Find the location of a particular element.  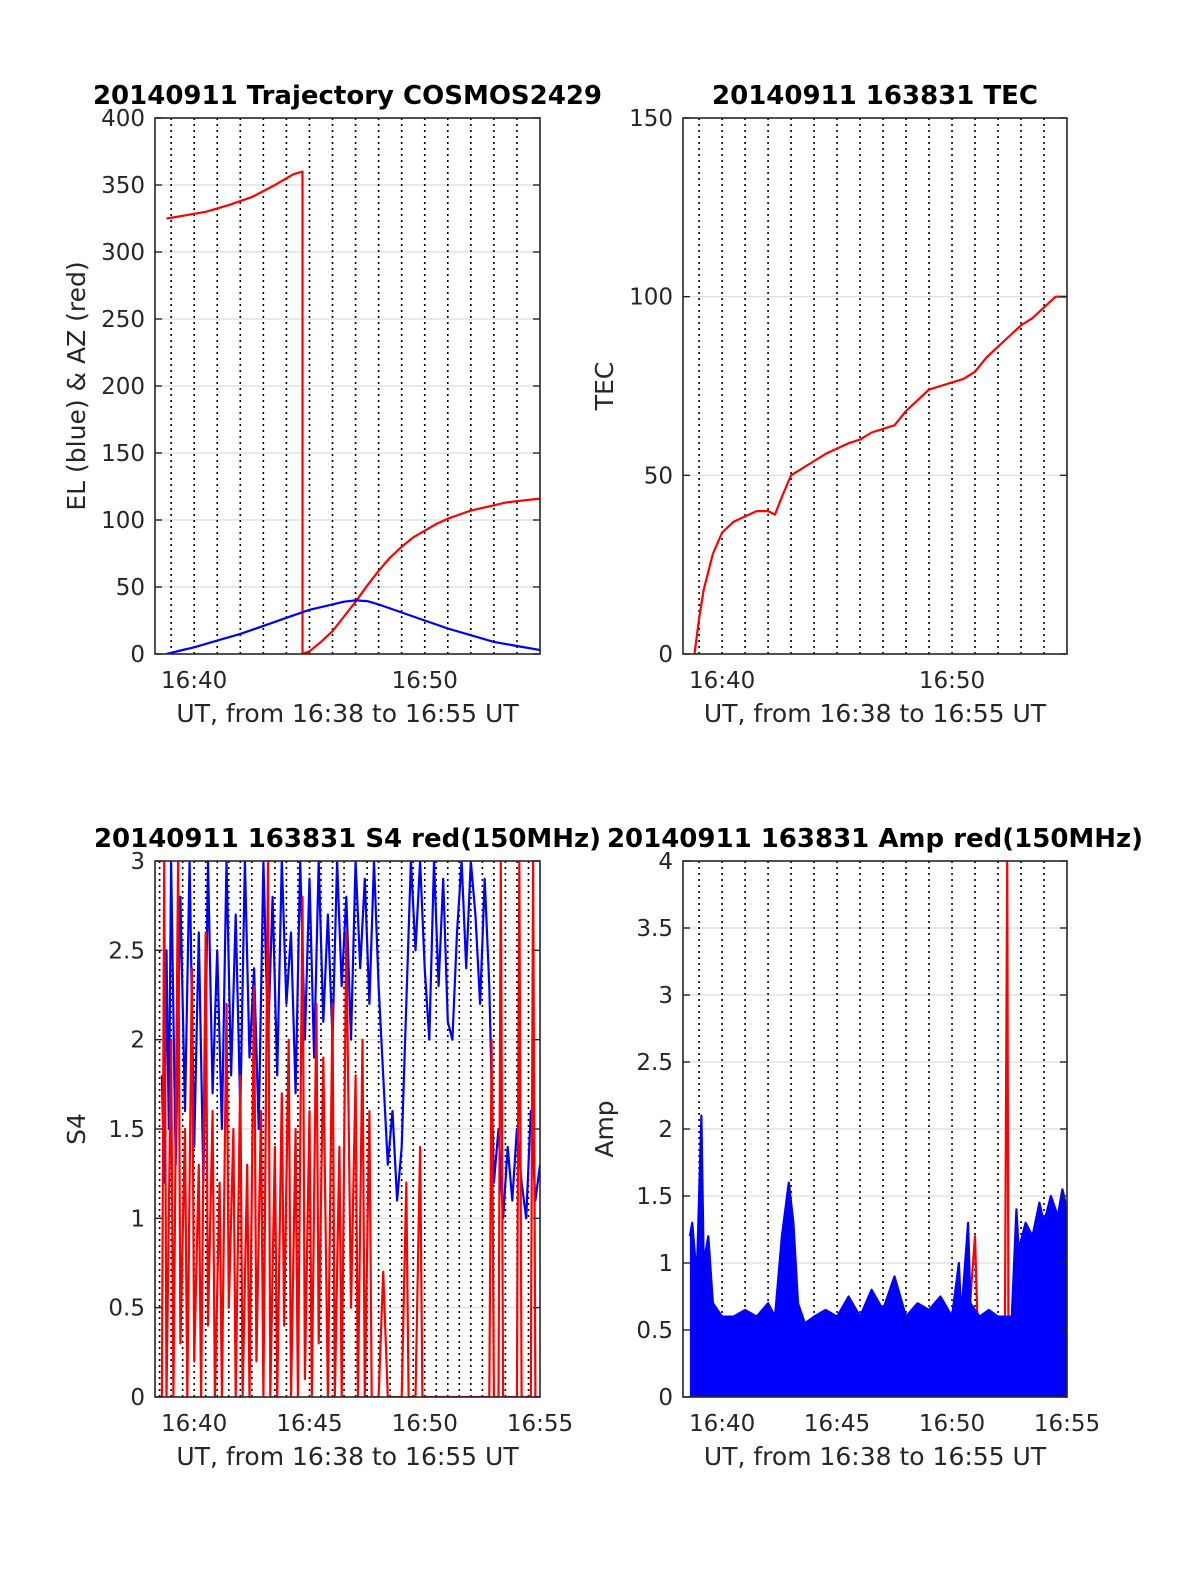

tec-series-0-line is located at coordinates (880, 474).